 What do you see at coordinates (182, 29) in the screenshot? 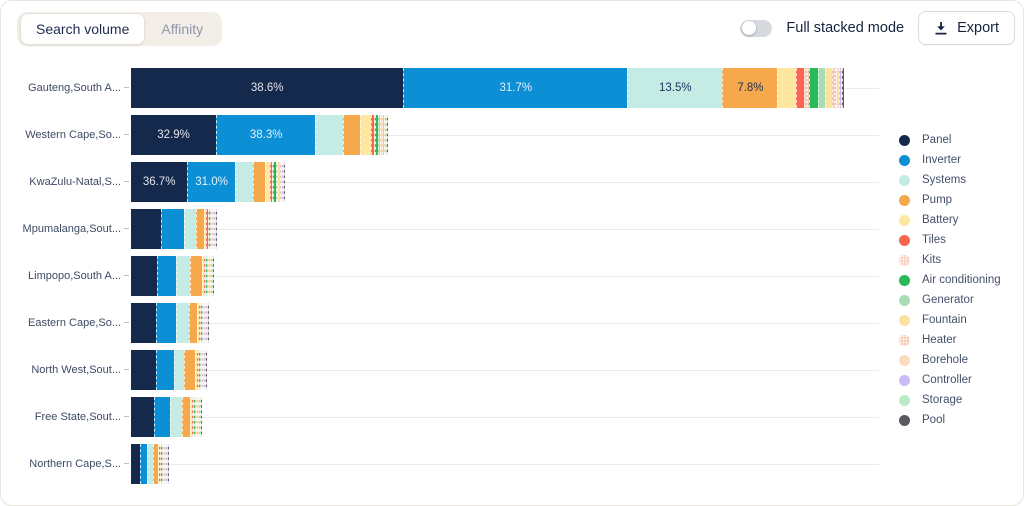
I see `tab-affinity: Affinity` at bounding box center [182, 29].